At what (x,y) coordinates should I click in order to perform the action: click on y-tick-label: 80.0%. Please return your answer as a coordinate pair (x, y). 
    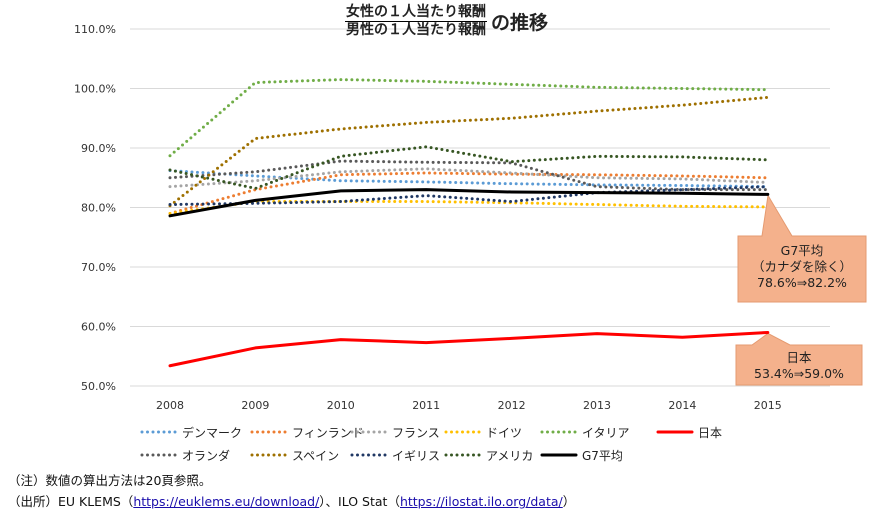
    Looking at the image, I should click on (98, 208).